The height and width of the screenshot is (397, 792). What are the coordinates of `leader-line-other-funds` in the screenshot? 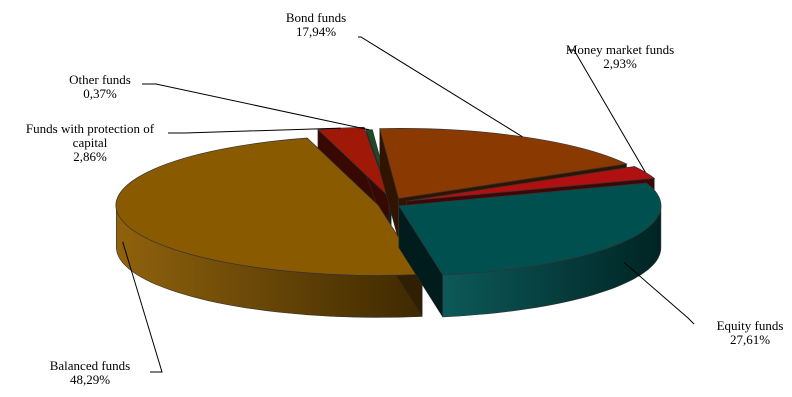 It's located at (256, 107).